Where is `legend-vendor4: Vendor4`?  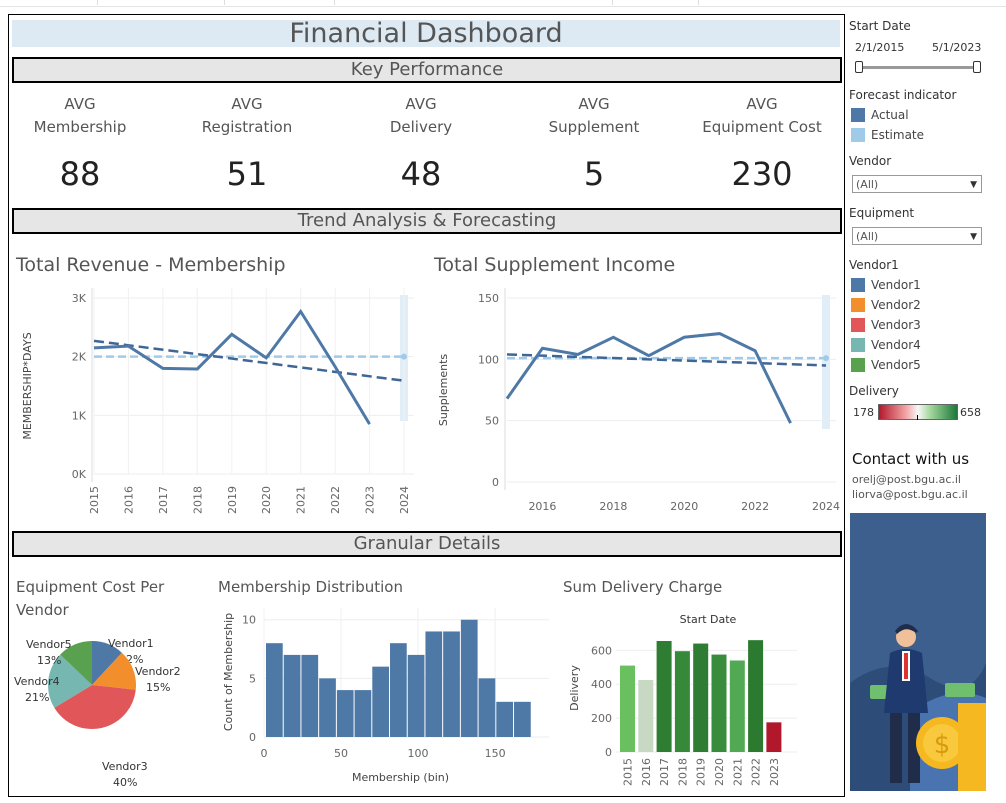
legend-vendor4: Vendor4 is located at coordinates (886, 345).